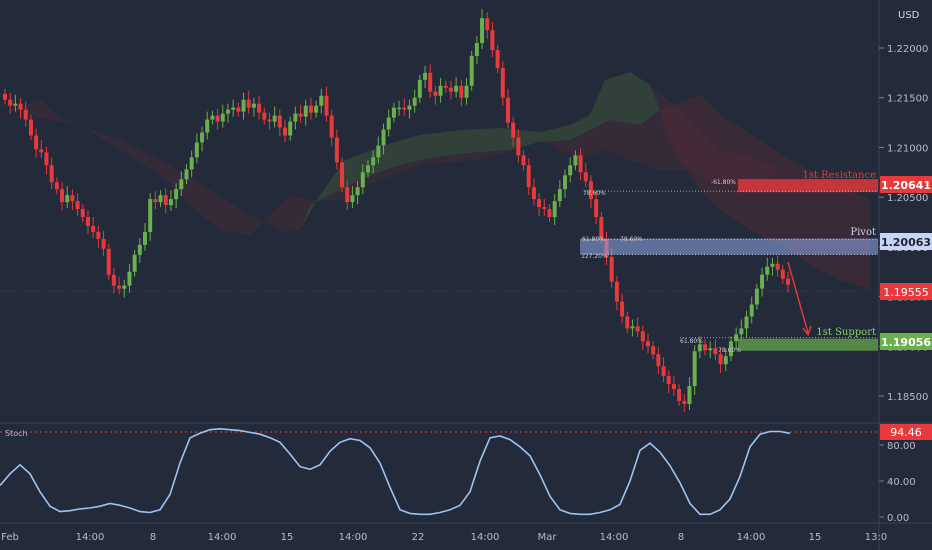 The image size is (932, 550). I want to click on pivot-price-badge, so click(906, 241).